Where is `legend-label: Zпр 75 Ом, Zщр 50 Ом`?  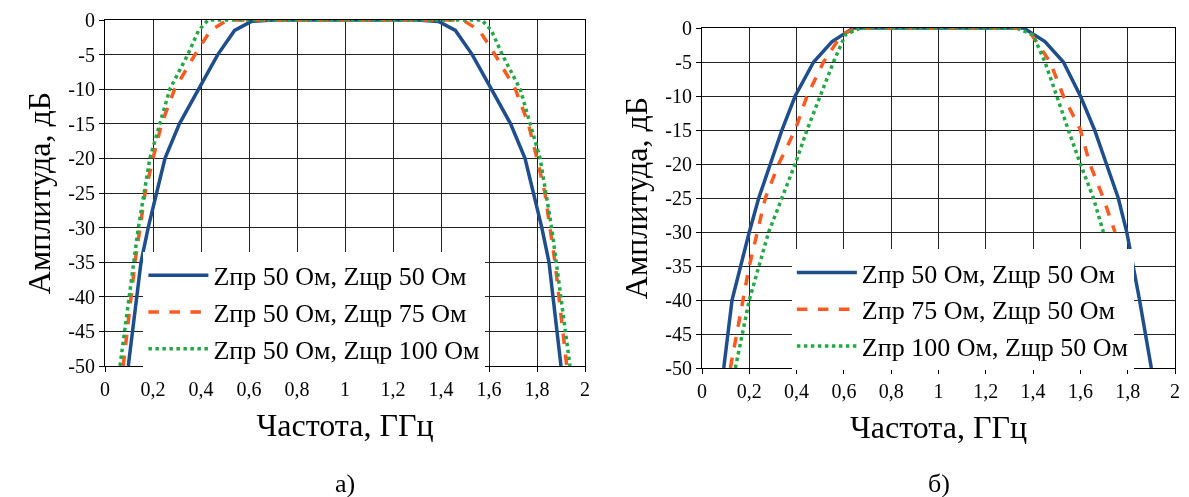 legend-label: Zпр 75 Ом, Zщр 50 Ом is located at coordinates (988, 311).